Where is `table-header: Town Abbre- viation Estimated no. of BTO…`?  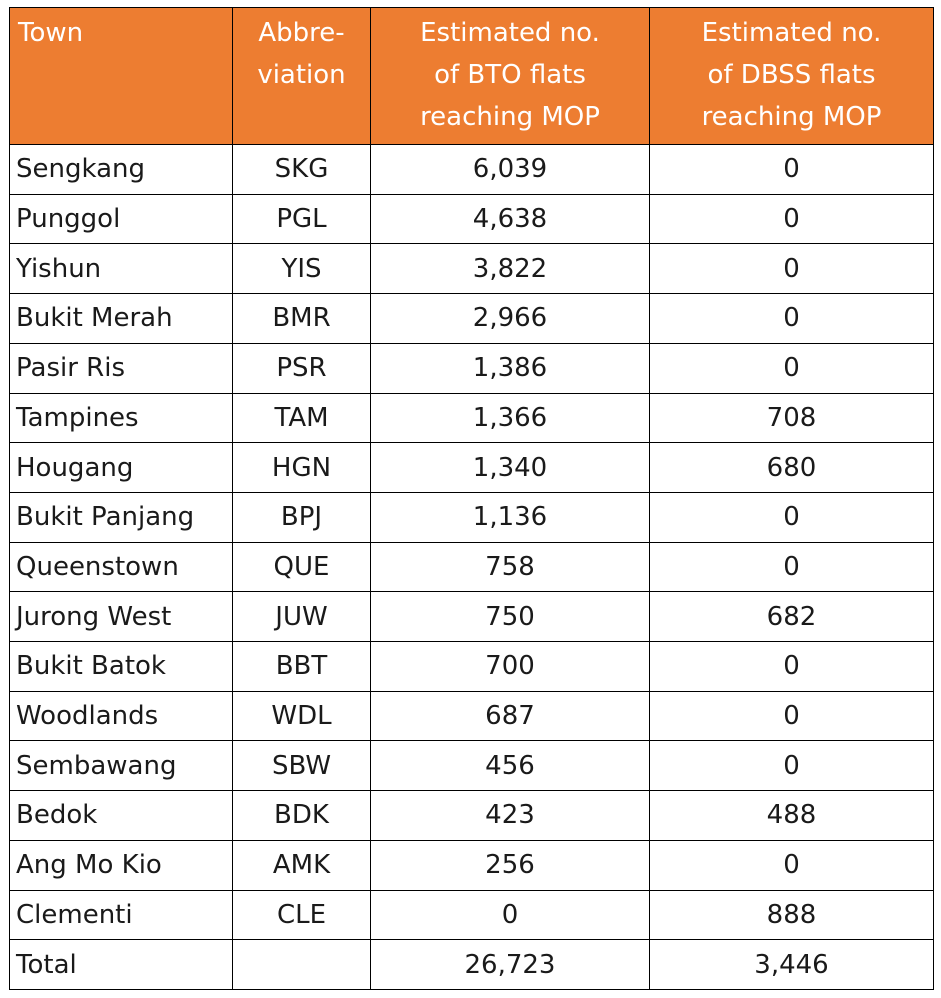
table-header: Town Abbre- viation Estimated no. of BTO… is located at coordinates (471, 76).